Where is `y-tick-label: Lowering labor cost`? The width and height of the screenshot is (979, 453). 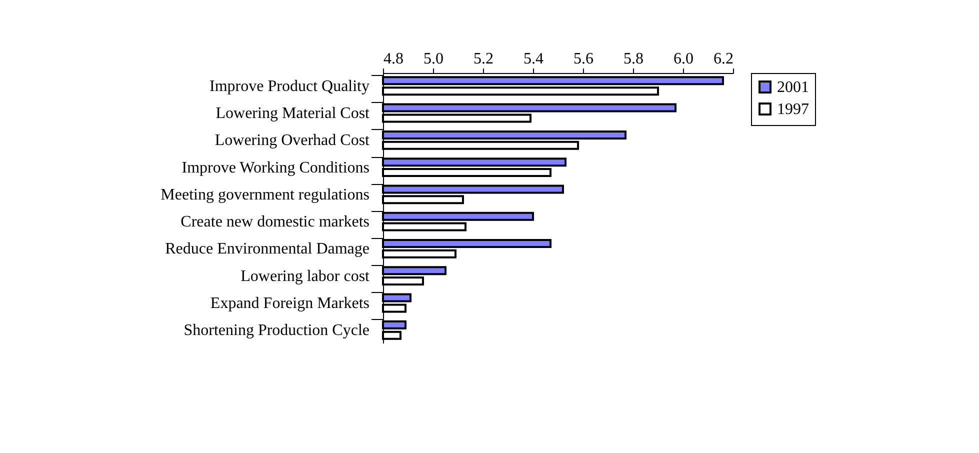
y-tick-label: Lowering labor cost is located at coordinates (305, 276).